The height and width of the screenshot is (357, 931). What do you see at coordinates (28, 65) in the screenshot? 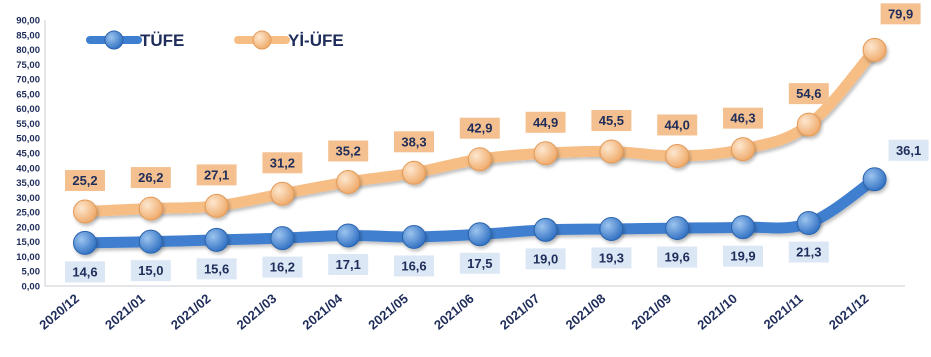
I see `y-tick-label: 75,00` at bounding box center [28, 65].